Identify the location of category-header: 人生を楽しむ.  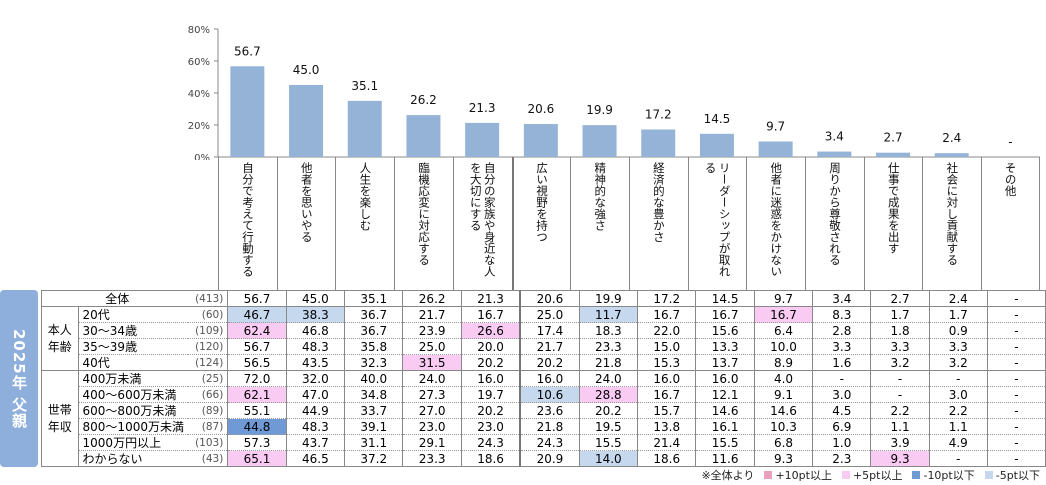
(364, 223).